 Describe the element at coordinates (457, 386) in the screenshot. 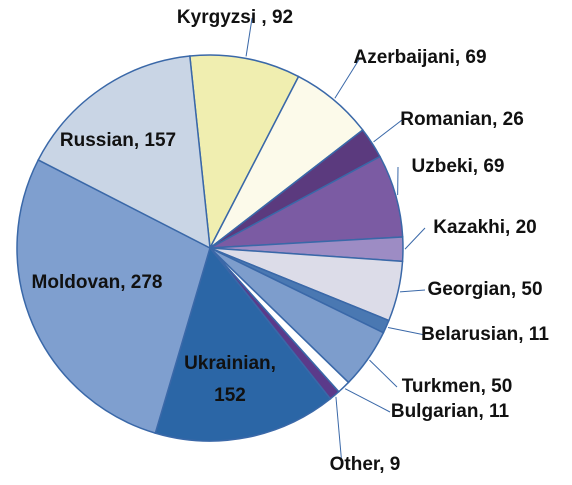

I see `slice-label: Turkmen, 50` at that location.